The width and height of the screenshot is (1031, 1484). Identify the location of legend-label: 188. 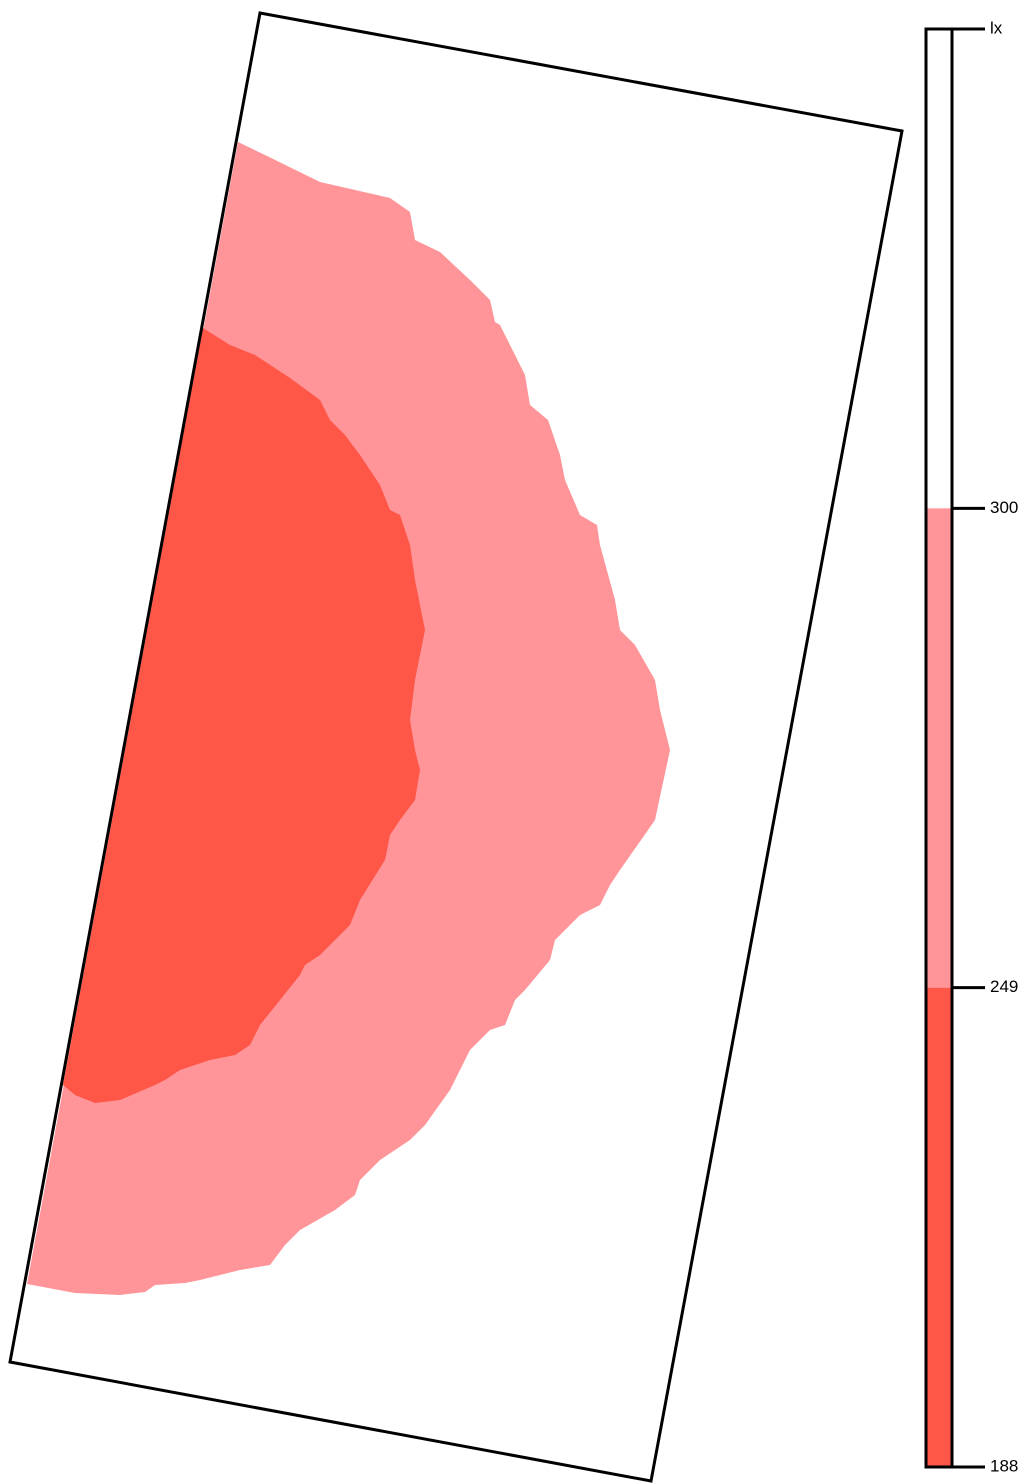
(1004, 1465).